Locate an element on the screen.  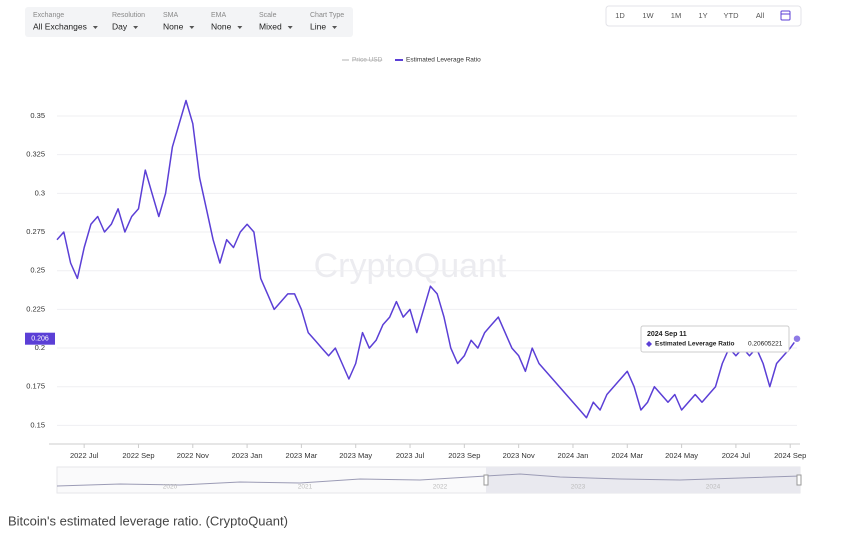
dropdown-label: Resolution is located at coordinates (128, 15).